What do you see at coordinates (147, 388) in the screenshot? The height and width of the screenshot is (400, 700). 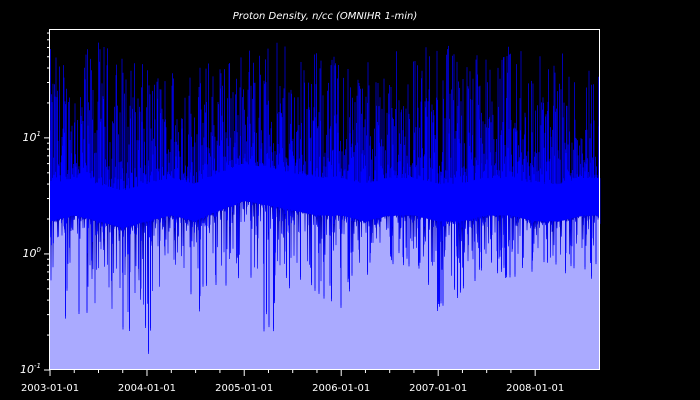 I see `x-tick-label: 2004-01-01` at bounding box center [147, 388].